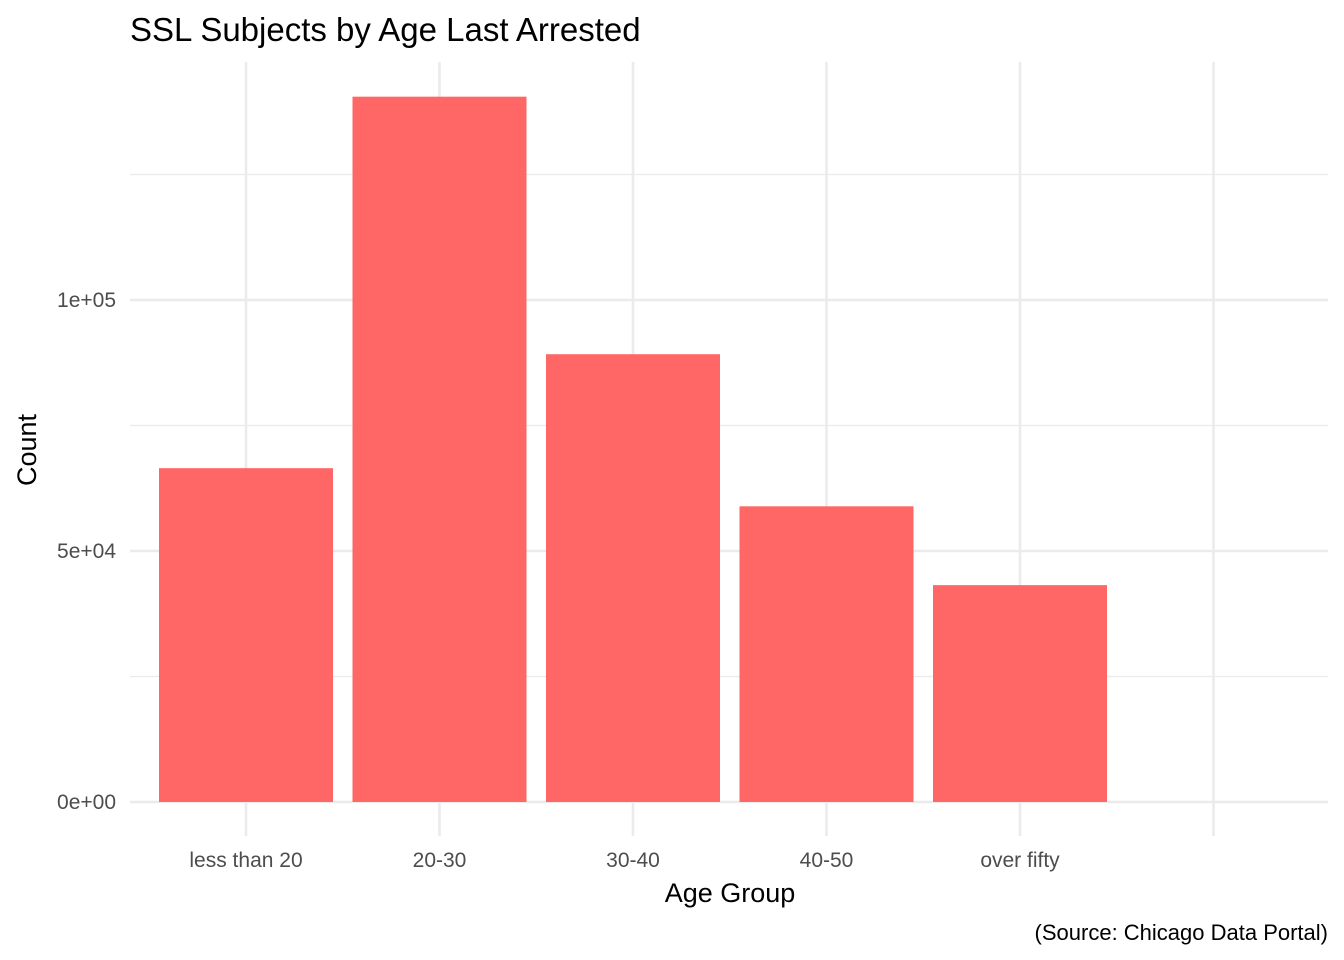 The image size is (1344, 960). Describe the element at coordinates (86, 300) in the screenshot. I see `y-tick-label: 1e+05` at that location.